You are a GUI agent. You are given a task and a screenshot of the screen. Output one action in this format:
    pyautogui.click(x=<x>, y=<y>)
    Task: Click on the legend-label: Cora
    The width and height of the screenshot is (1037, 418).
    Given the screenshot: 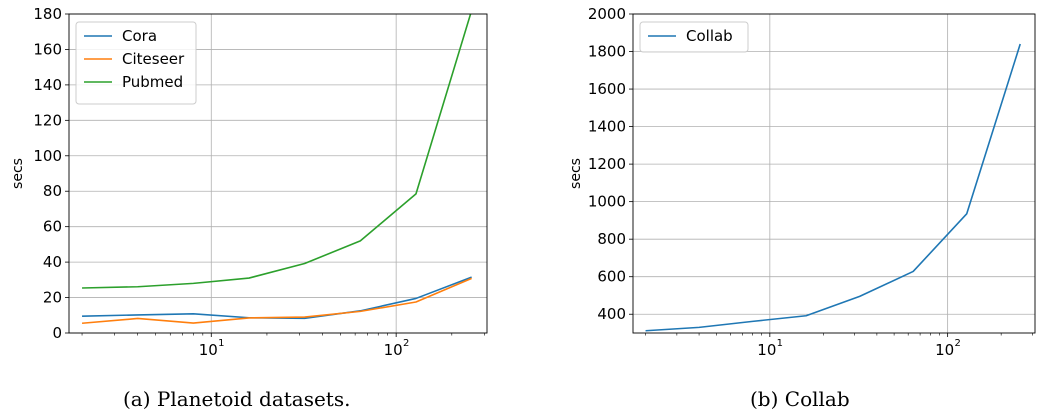 What is the action you would take?
    pyautogui.click(x=139, y=36)
    